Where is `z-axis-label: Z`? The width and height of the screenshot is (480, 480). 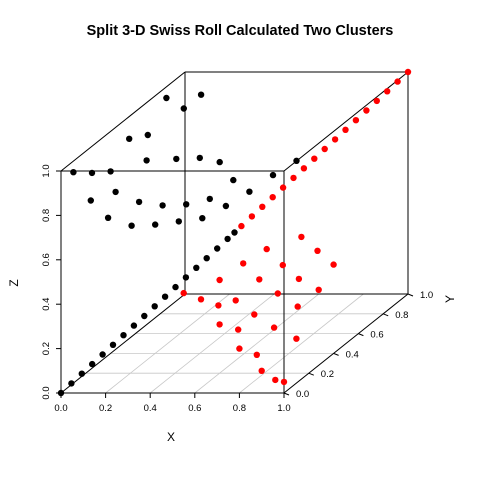 z-axis-label: Z is located at coordinates (14, 282).